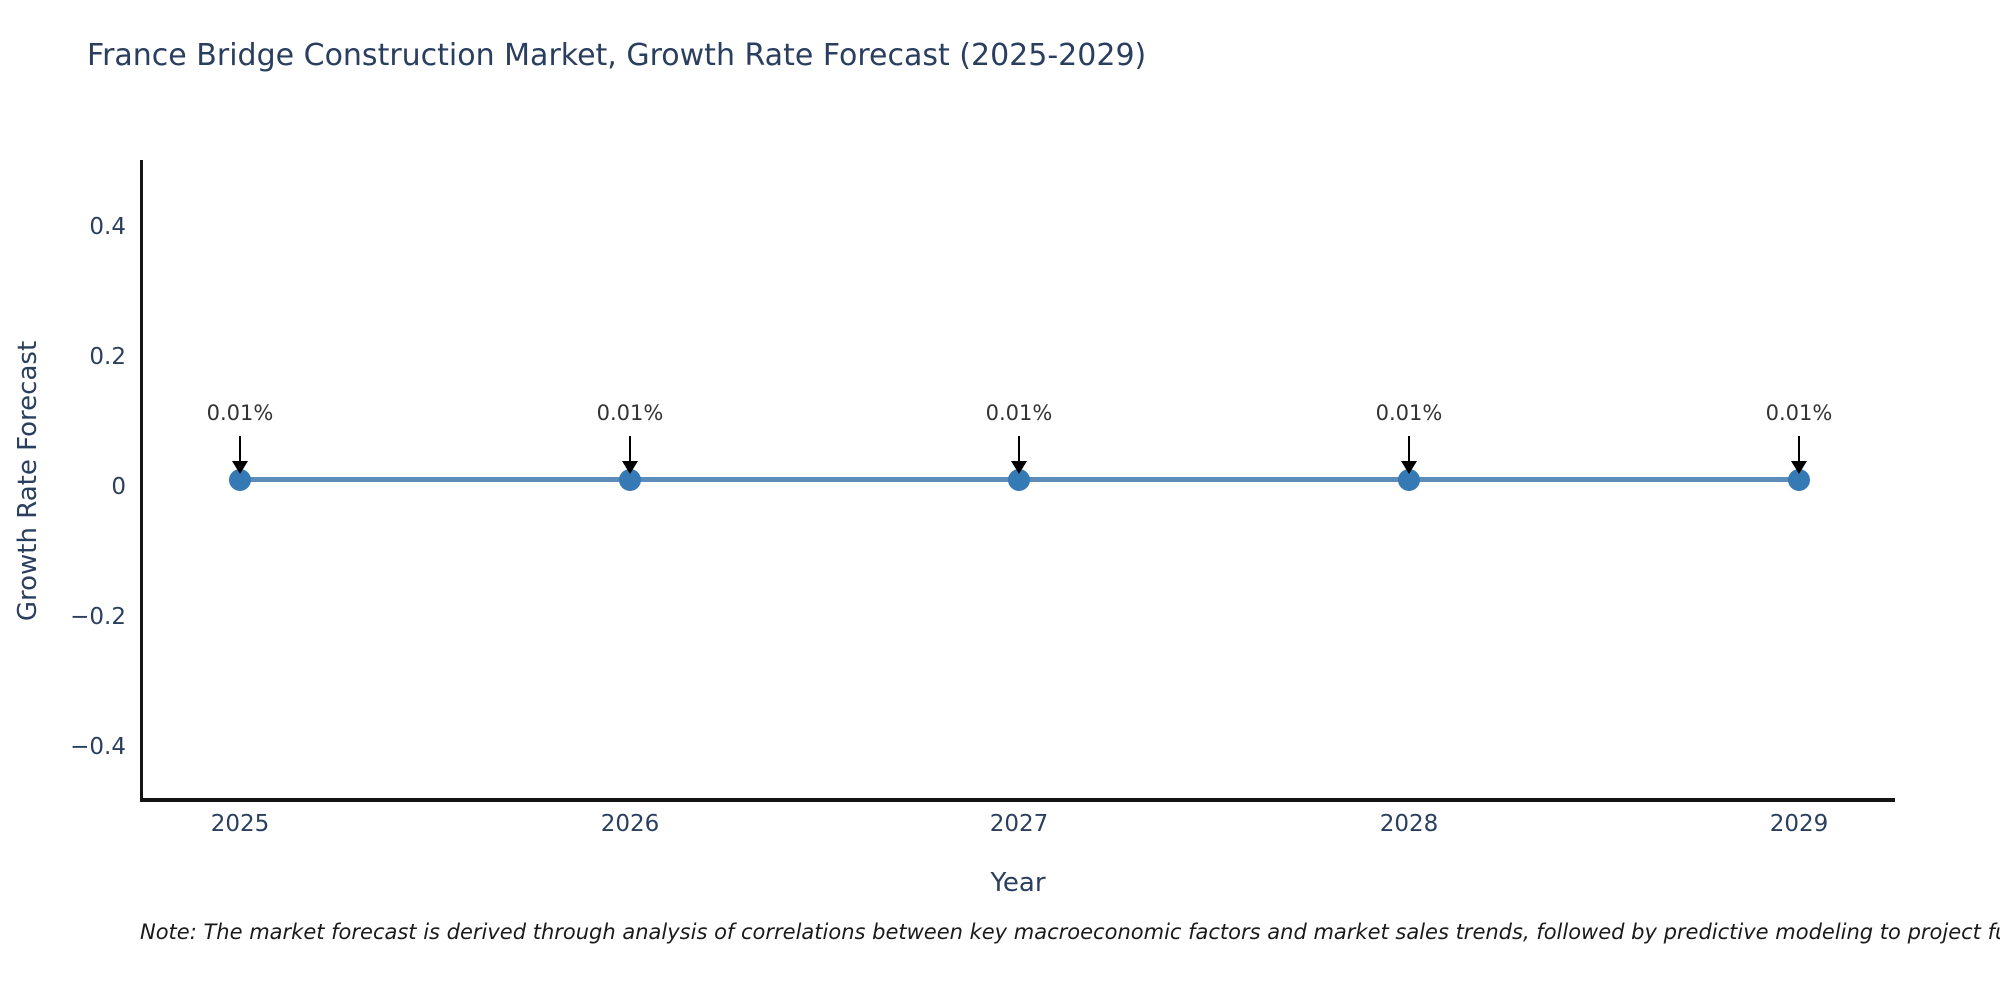 The width and height of the screenshot is (2000, 1000). Describe the element at coordinates (98, 747) in the screenshot. I see `y-tick-label: −0.4` at that location.